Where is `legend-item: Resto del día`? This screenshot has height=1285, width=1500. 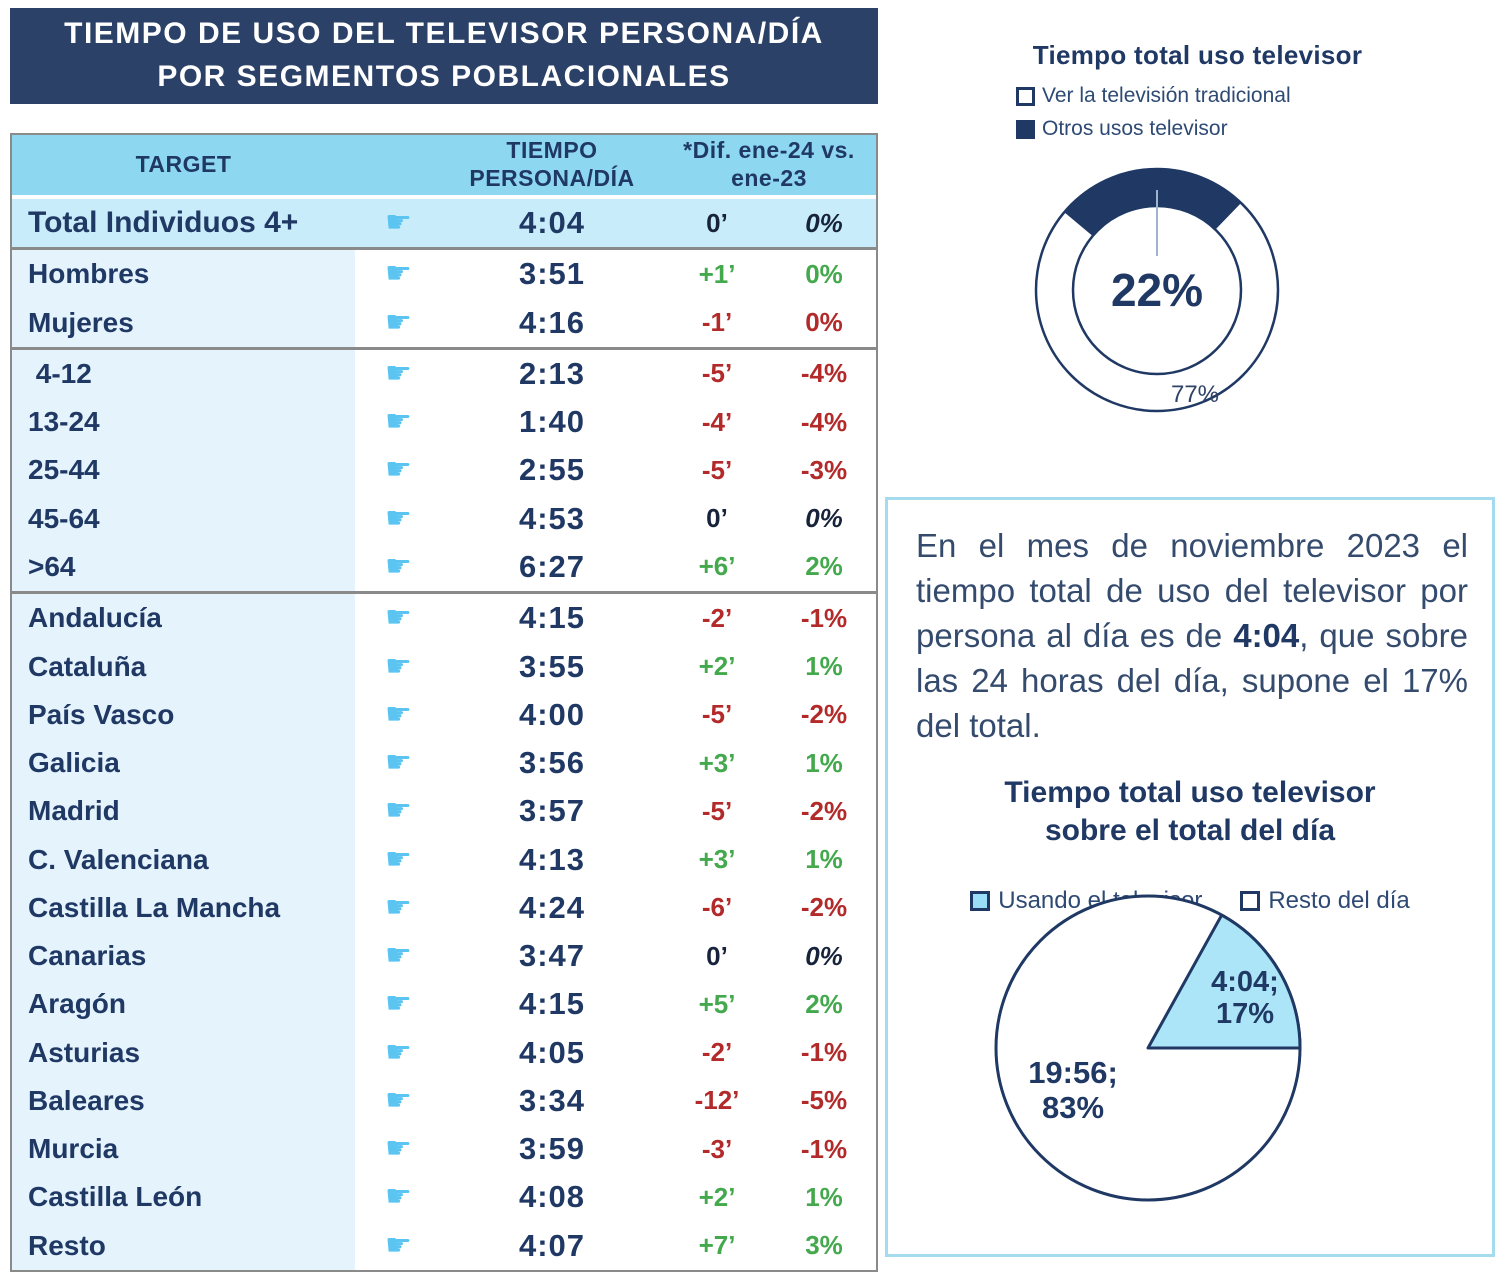 legend-item: Resto del día is located at coordinates (1325, 901).